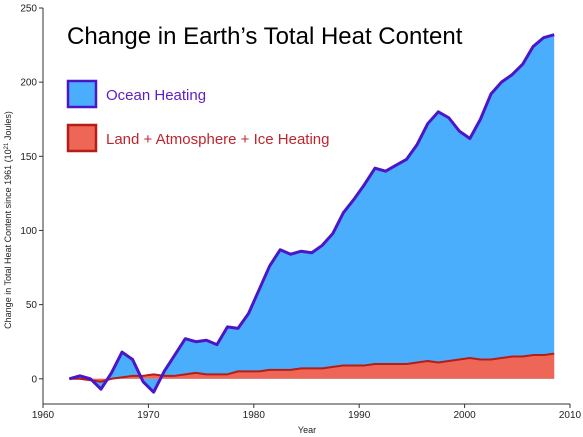 The height and width of the screenshot is (437, 583). What do you see at coordinates (32, 305) in the screenshot?
I see `y-tick-label: 50` at bounding box center [32, 305].